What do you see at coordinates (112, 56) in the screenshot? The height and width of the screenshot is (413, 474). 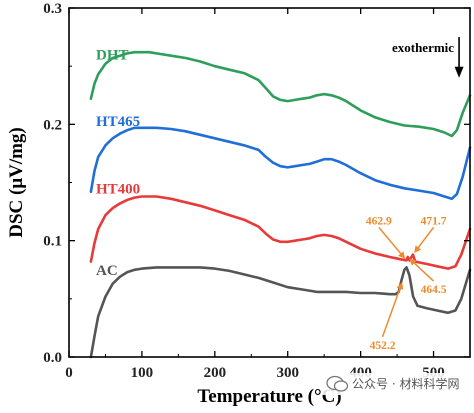 I see `series-label-dht: DHT` at bounding box center [112, 56].